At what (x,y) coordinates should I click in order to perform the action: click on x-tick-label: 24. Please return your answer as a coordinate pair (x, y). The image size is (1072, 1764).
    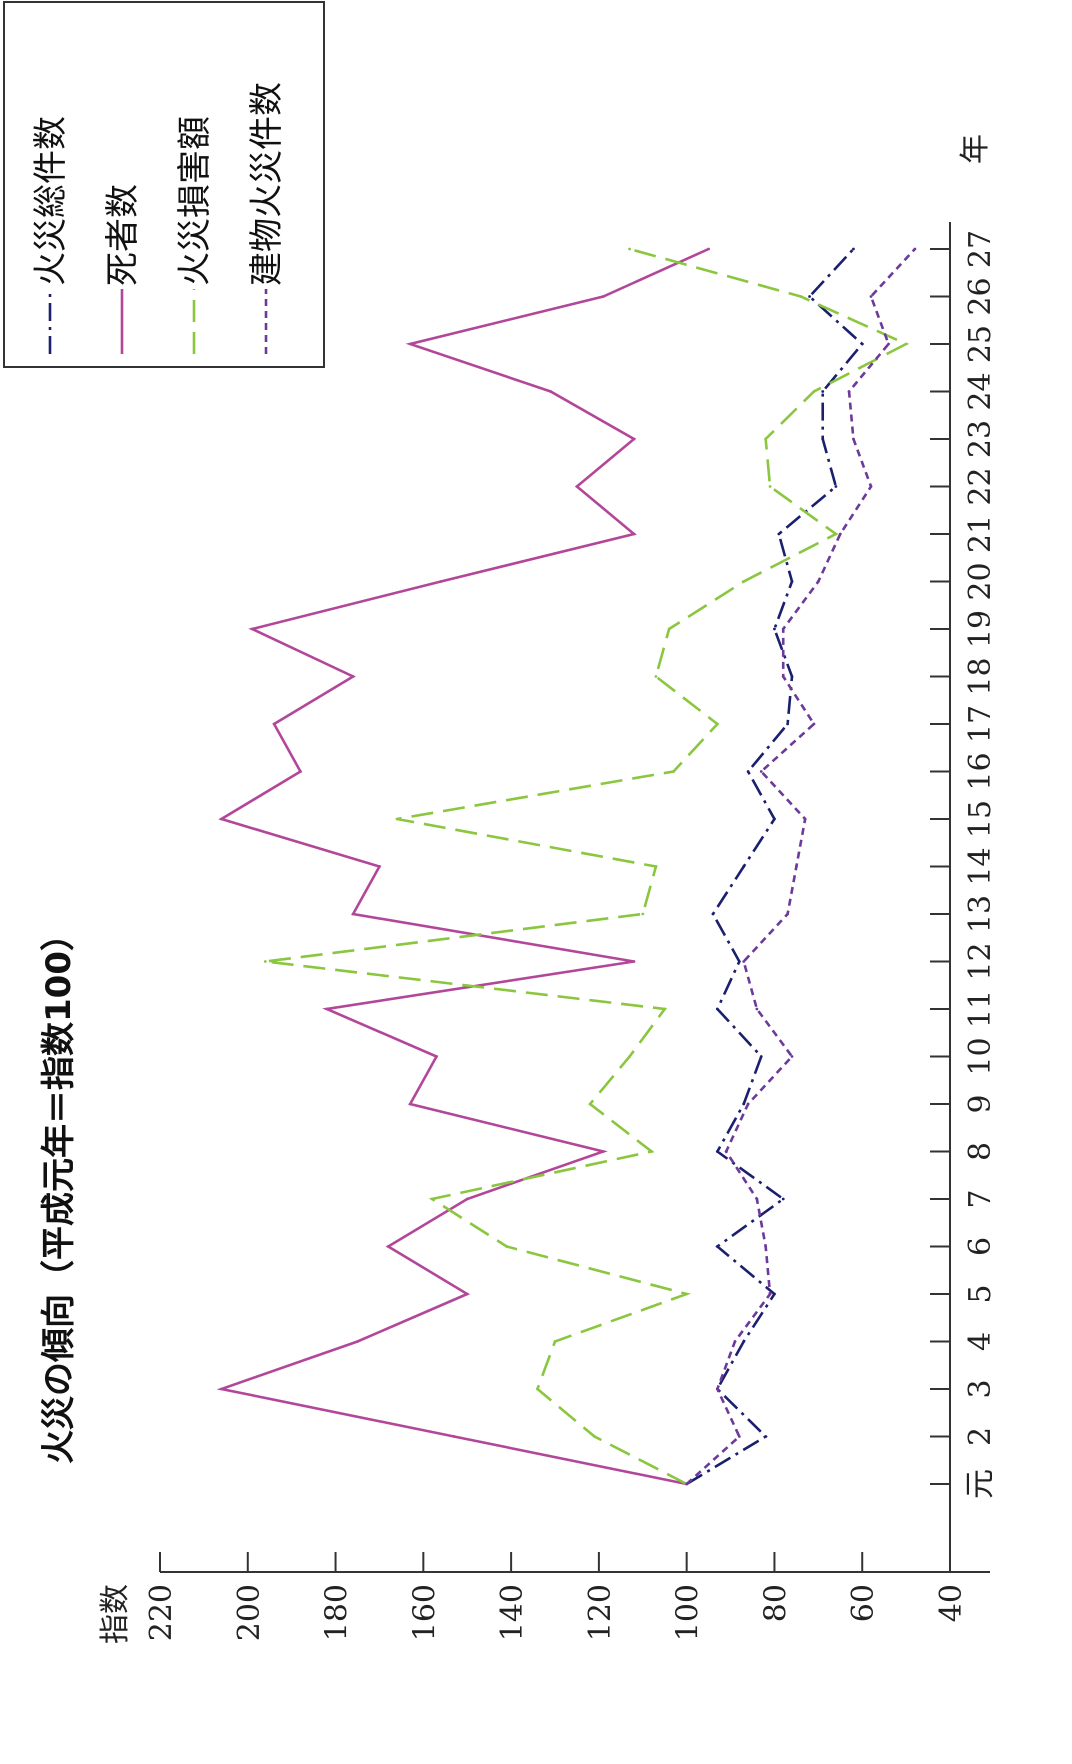
    Looking at the image, I should click on (980, 391).